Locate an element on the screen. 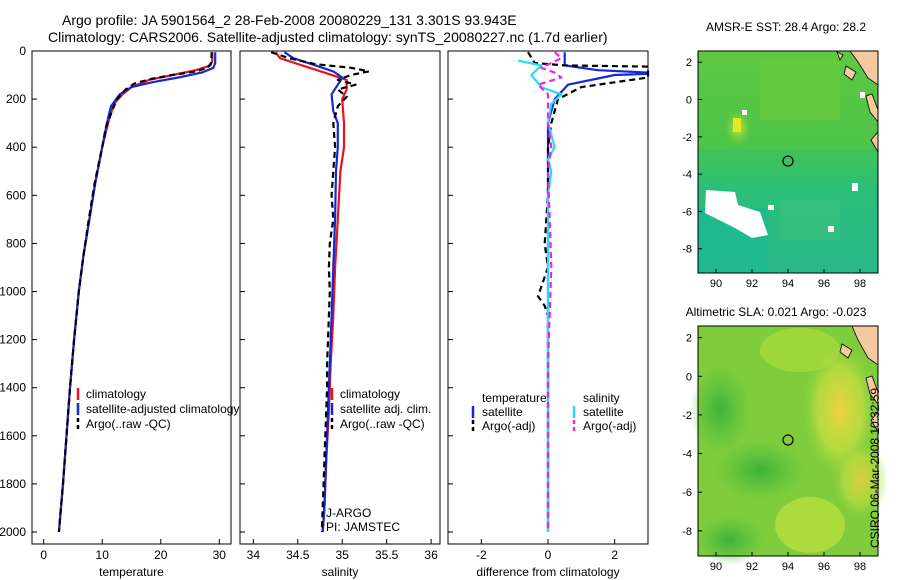 The image size is (900, 580). difference-xtick-label: -2 is located at coordinates (481, 555).